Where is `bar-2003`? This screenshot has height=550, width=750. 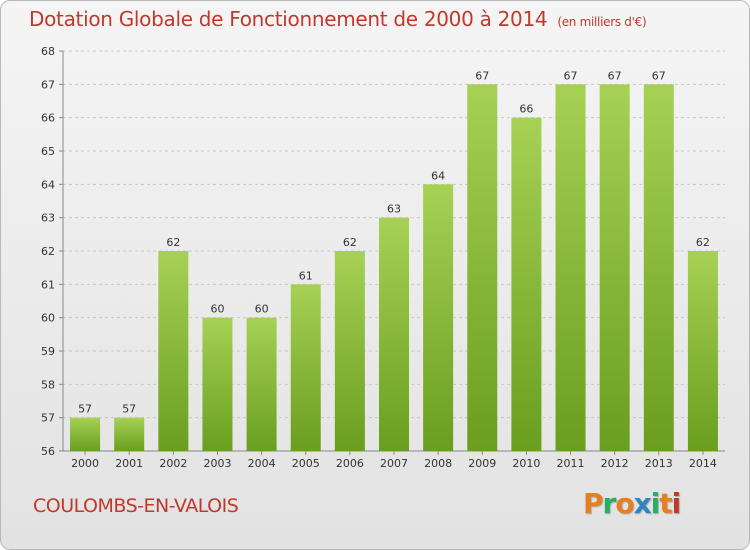
bar-2003 is located at coordinates (217, 384).